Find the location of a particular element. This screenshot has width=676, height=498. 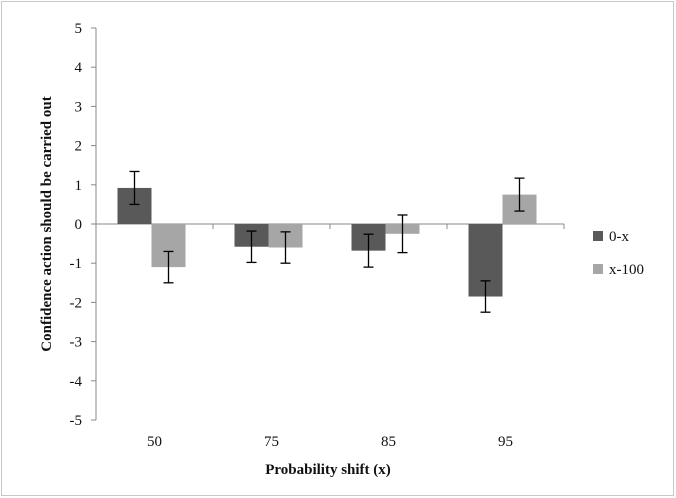

legend: 0-x x-100 is located at coordinates (618, 253).